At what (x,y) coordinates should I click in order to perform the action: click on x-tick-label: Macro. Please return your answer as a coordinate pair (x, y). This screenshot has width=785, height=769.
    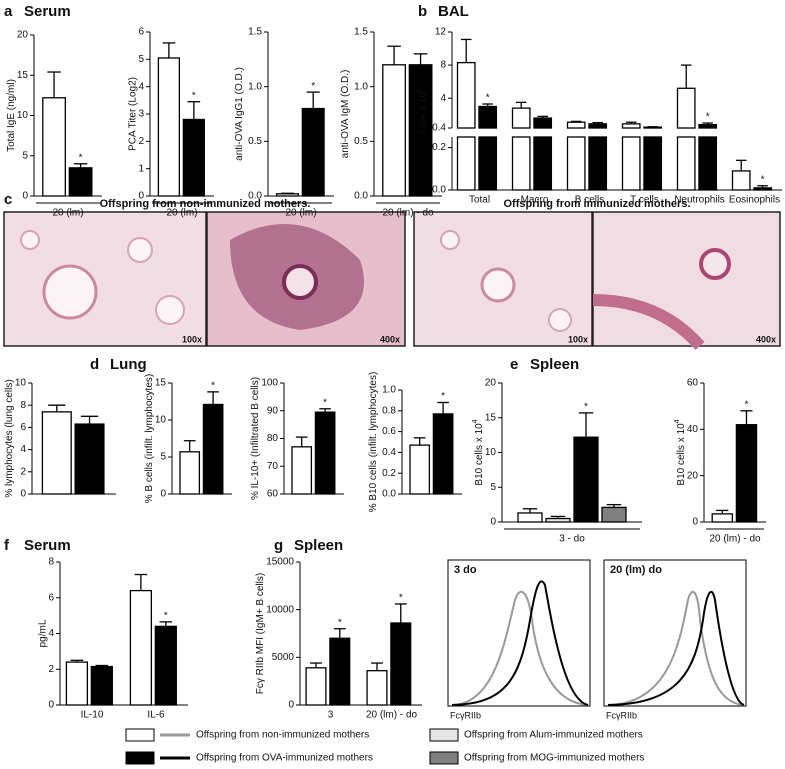
    Looking at the image, I should click on (535, 200).